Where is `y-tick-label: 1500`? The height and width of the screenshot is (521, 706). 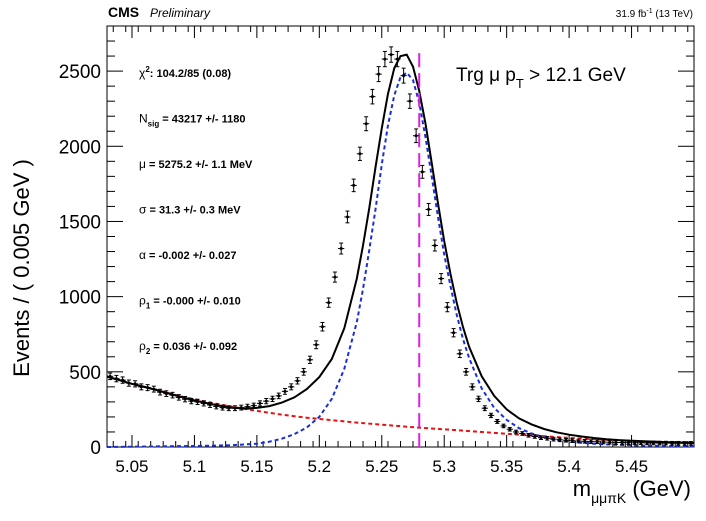
y-tick-label: 1500 is located at coordinates (80, 222).